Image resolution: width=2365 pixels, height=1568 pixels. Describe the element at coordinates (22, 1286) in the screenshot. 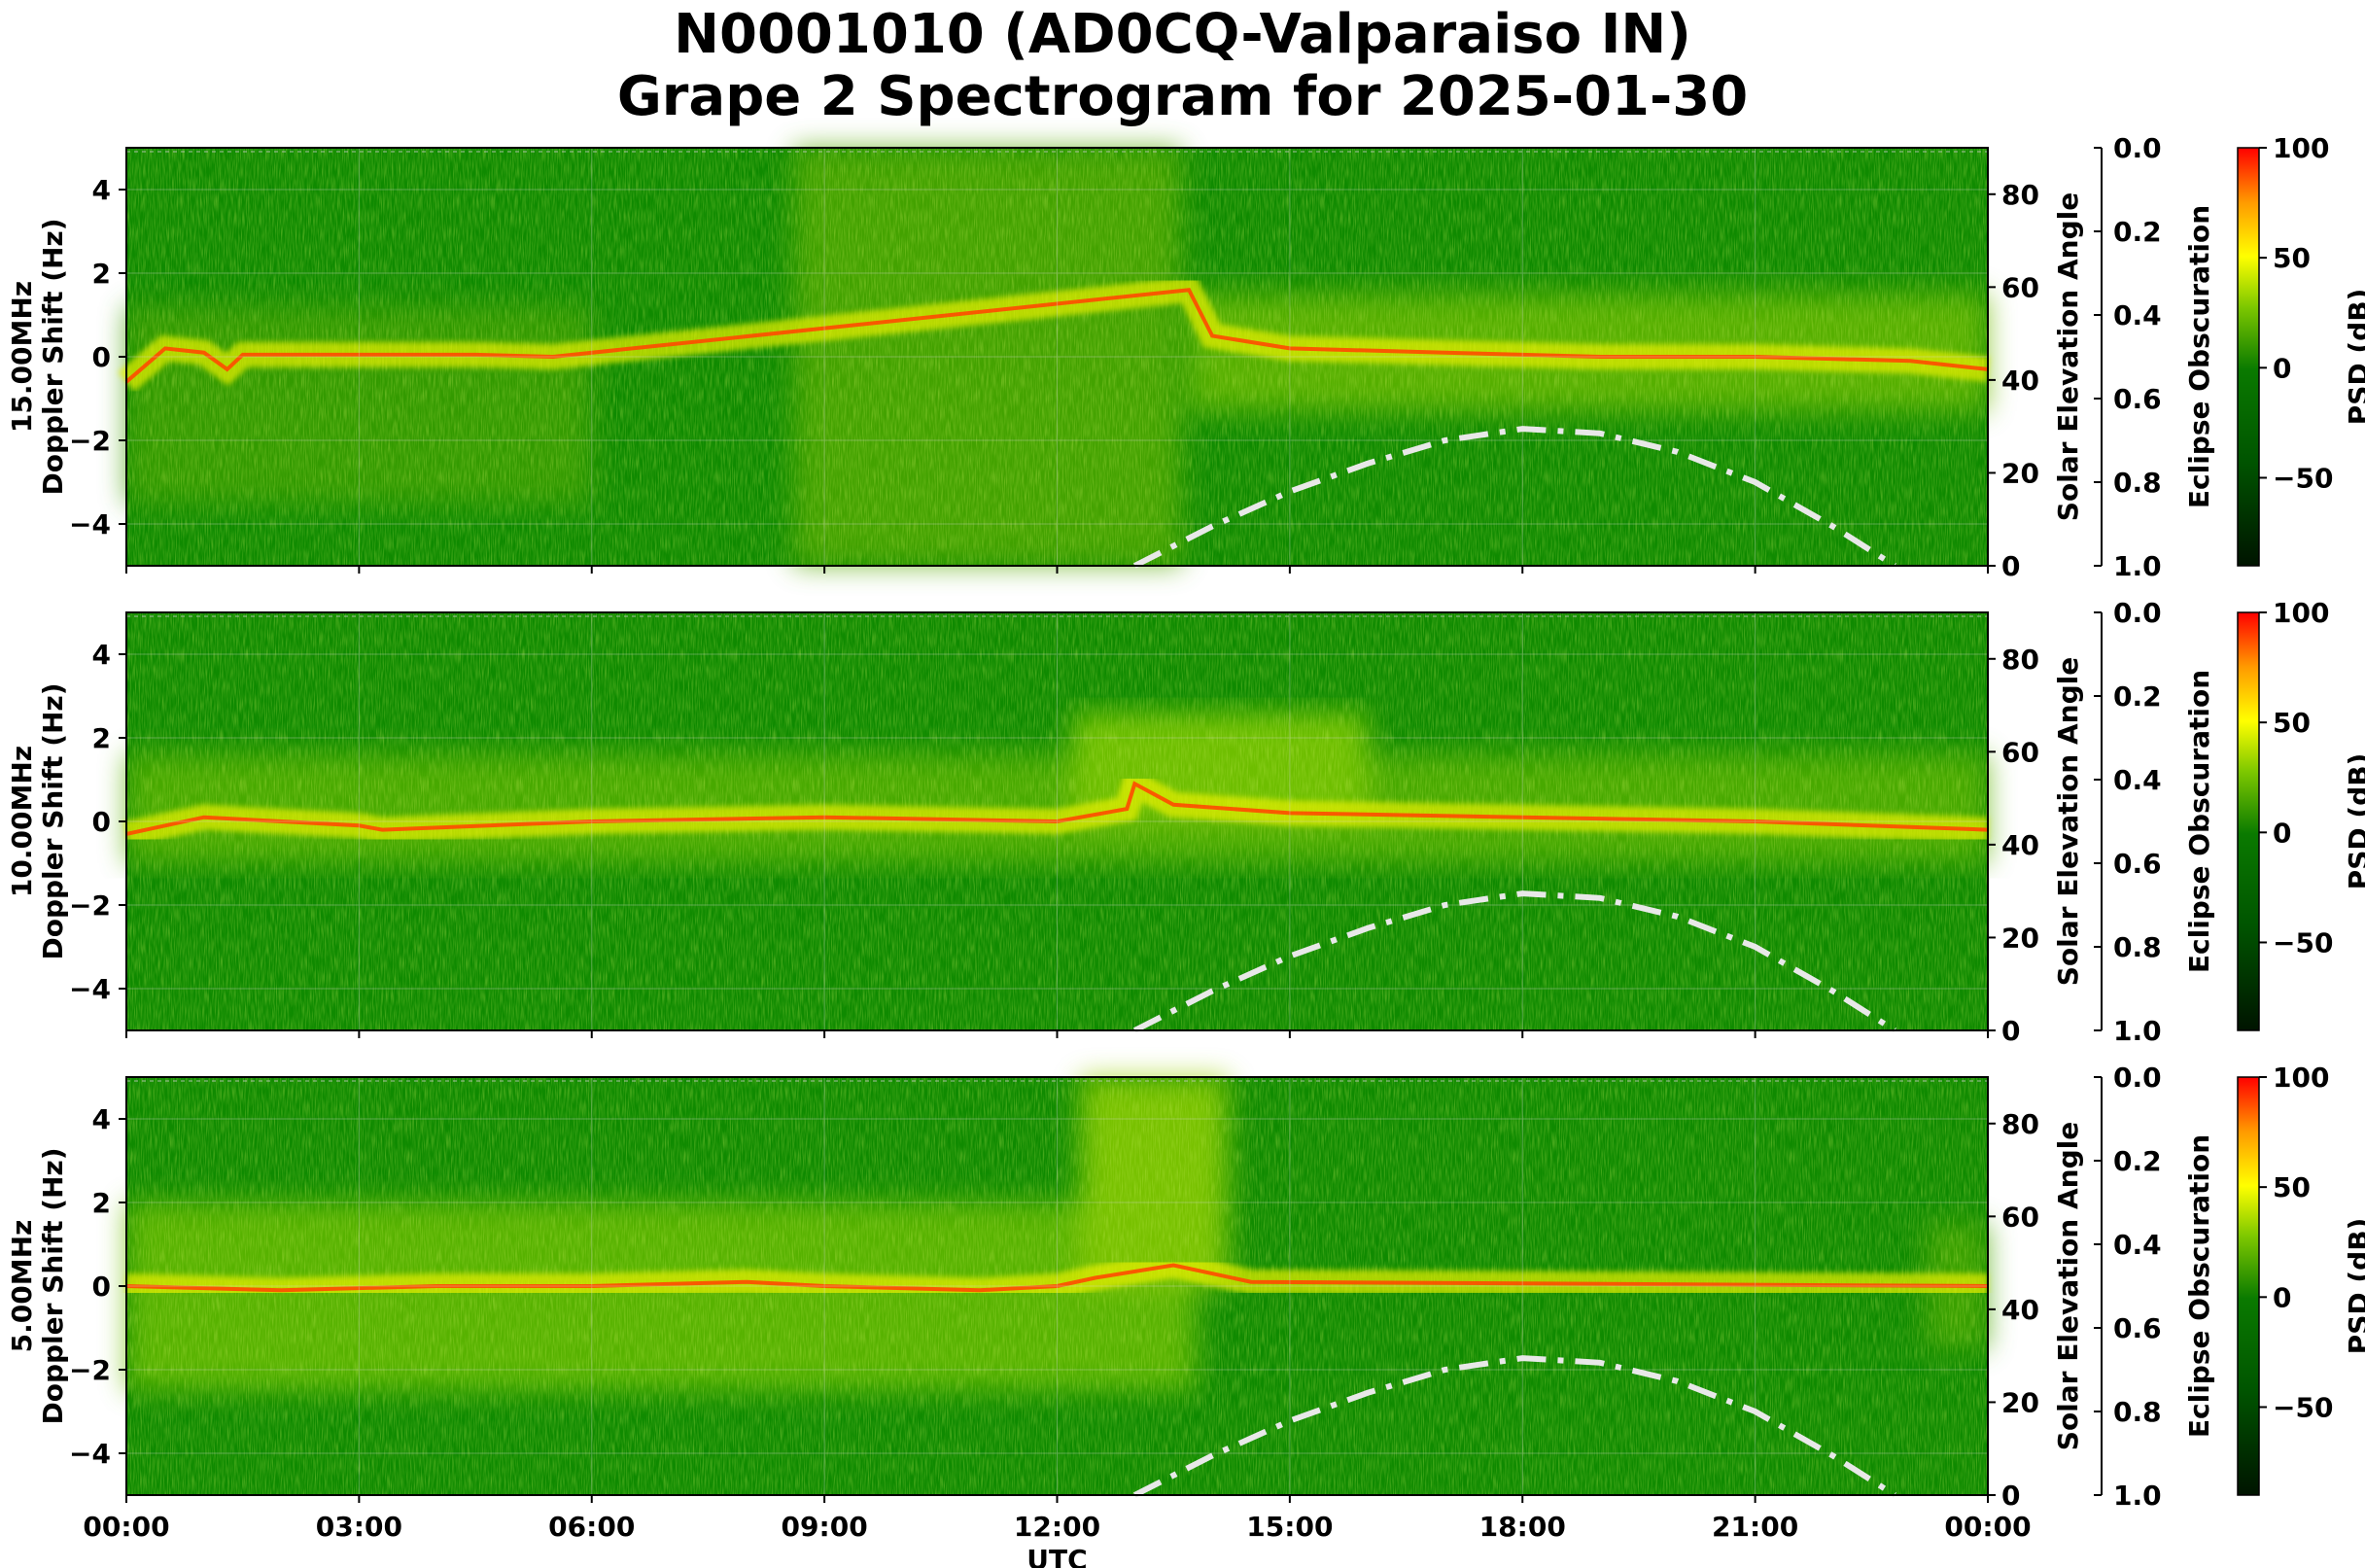

I see `band-label: 5.00MHz` at that location.